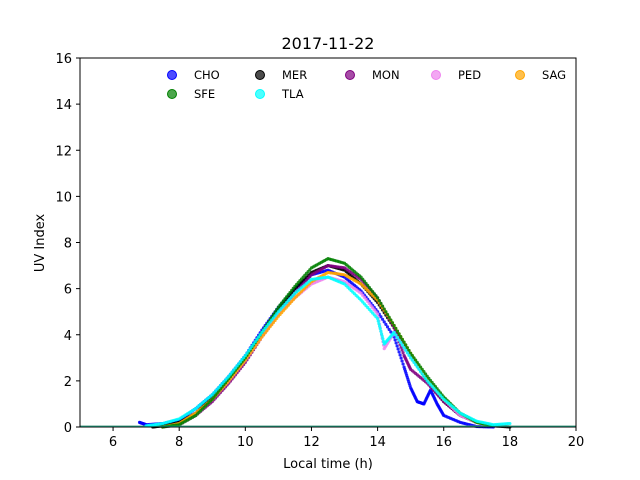 Image resolution: width=640 pixels, height=480 pixels. What do you see at coordinates (311, 442) in the screenshot?
I see `x-tick-label: 12` at bounding box center [311, 442].